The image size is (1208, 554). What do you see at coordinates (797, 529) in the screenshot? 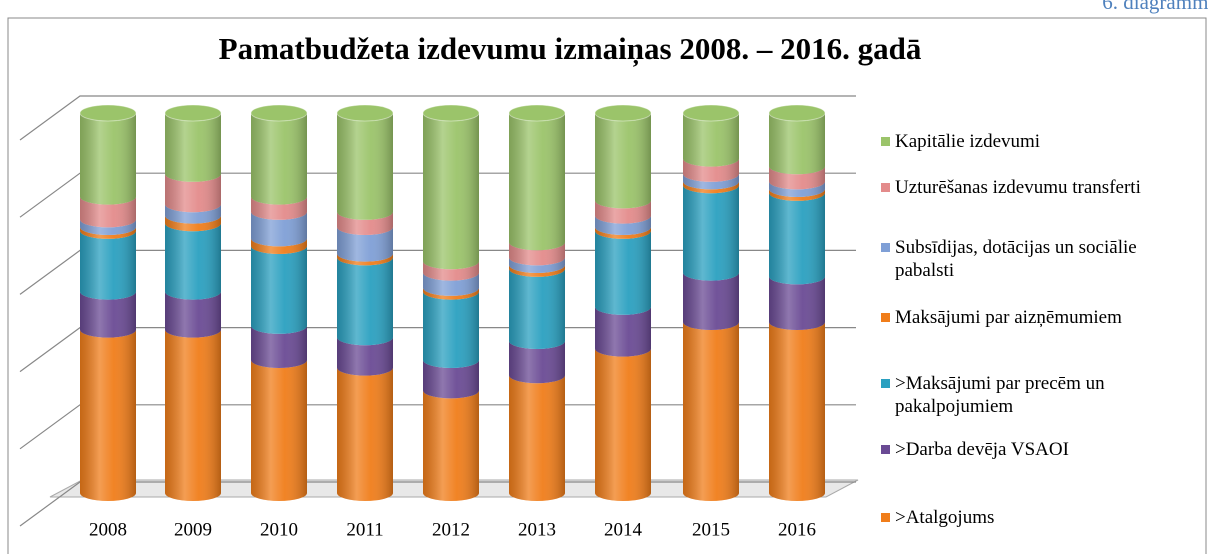
I see `x-tick-label: 2016` at bounding box center [797, 529].